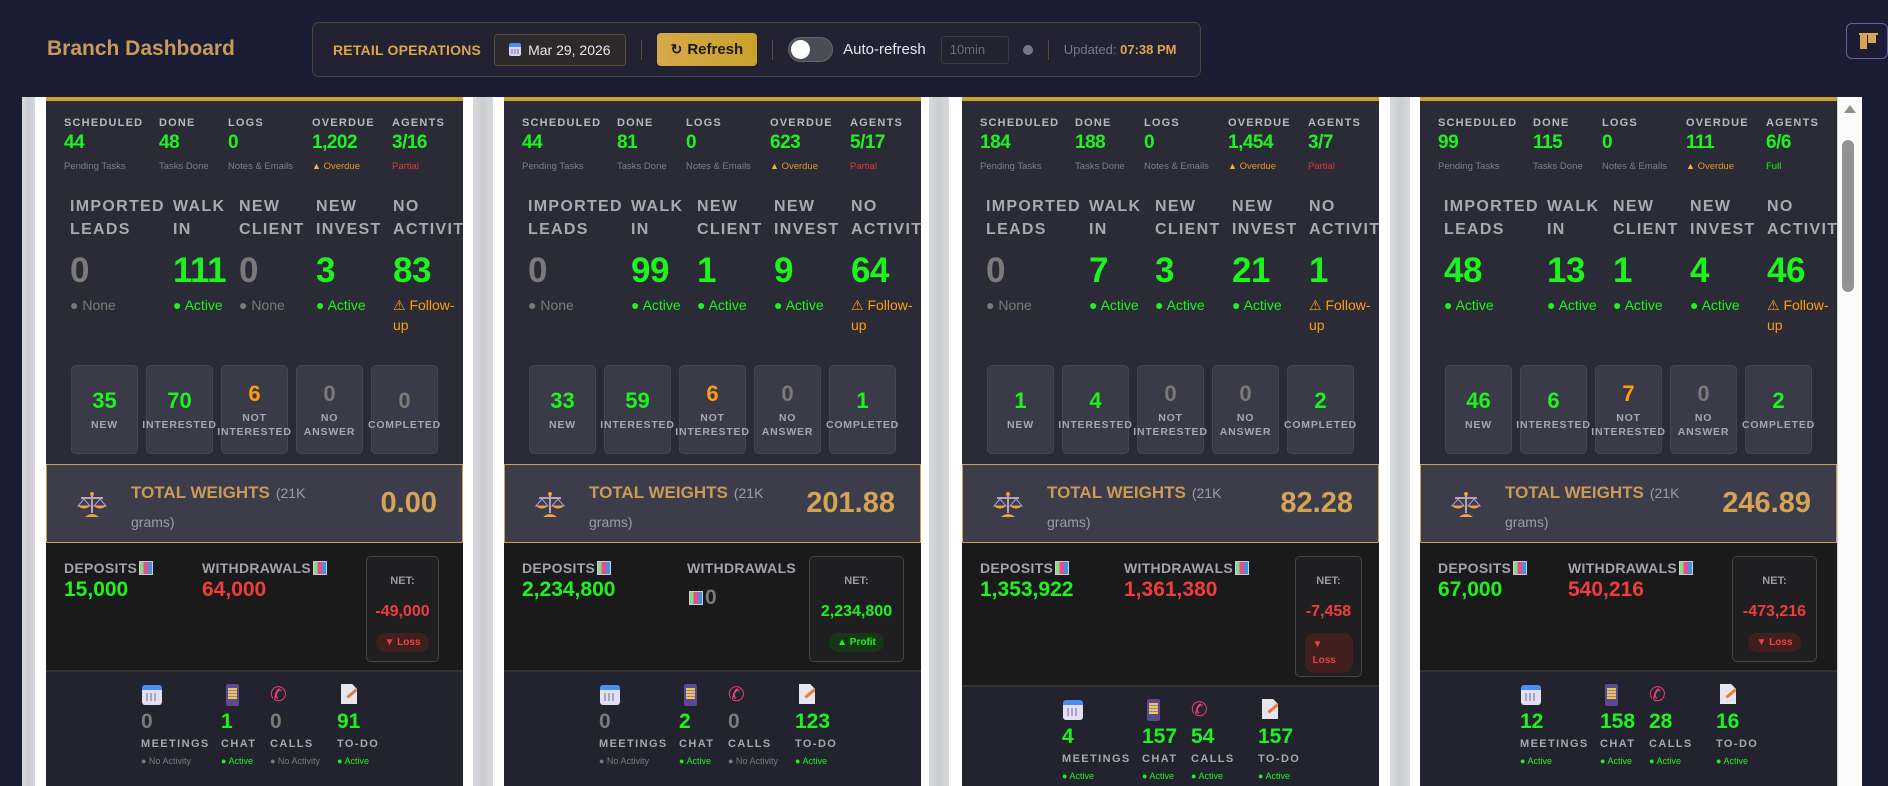  What do you see at coordinates (1631, 581) in the screenshot?
I see `withdrawals-stat: WITHDRAWALS 540,216` at bounding box center [1631, 581].